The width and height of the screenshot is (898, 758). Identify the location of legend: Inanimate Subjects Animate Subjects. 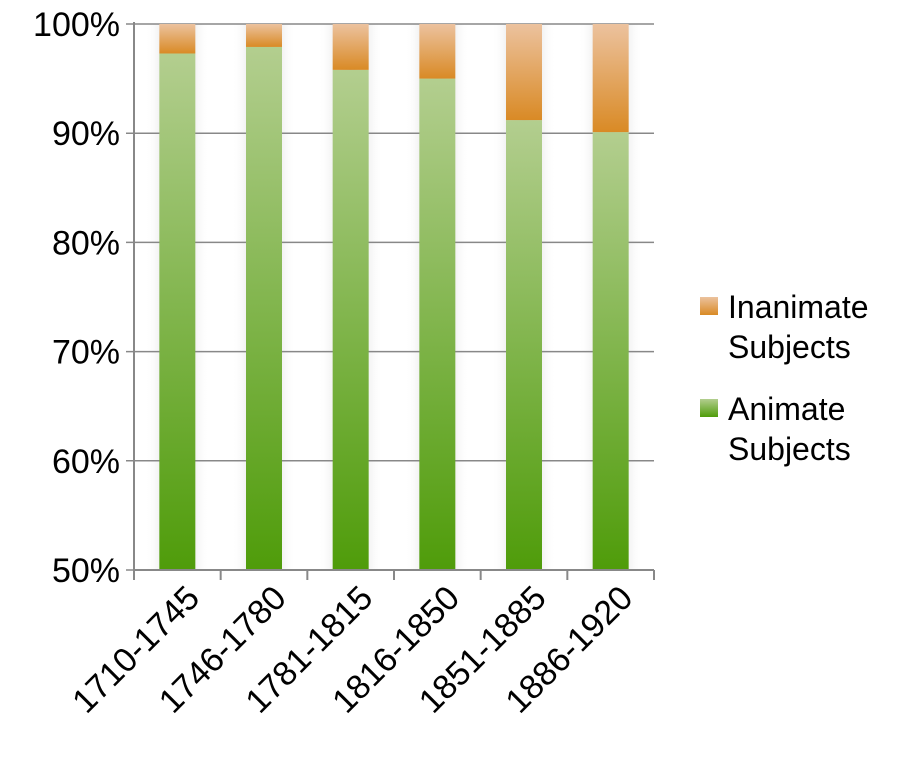
(784, 378).